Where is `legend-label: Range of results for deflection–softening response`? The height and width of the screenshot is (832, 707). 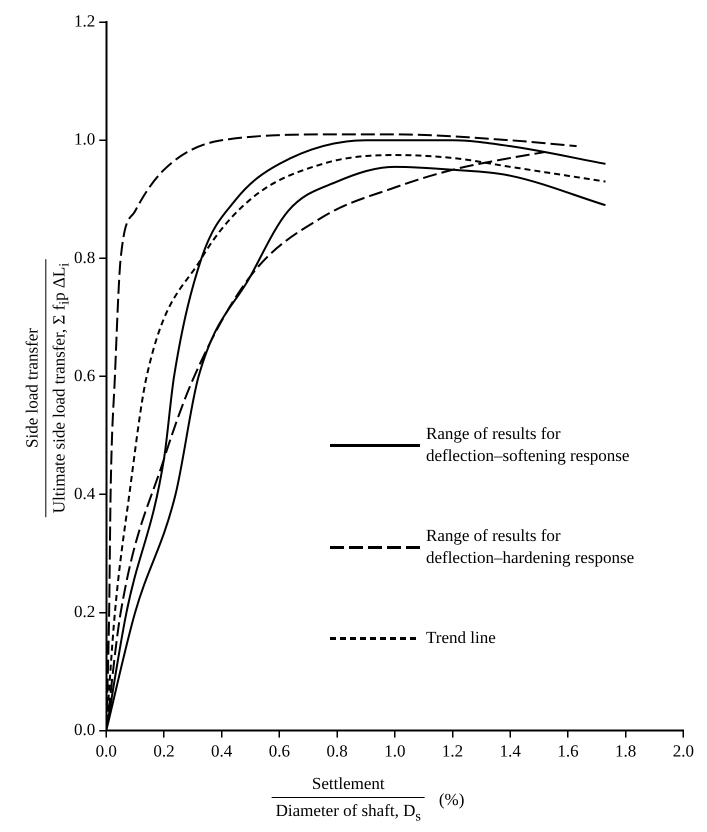
legend-label: Range of results for deflection–softening response is located at coordinates (528, 445).